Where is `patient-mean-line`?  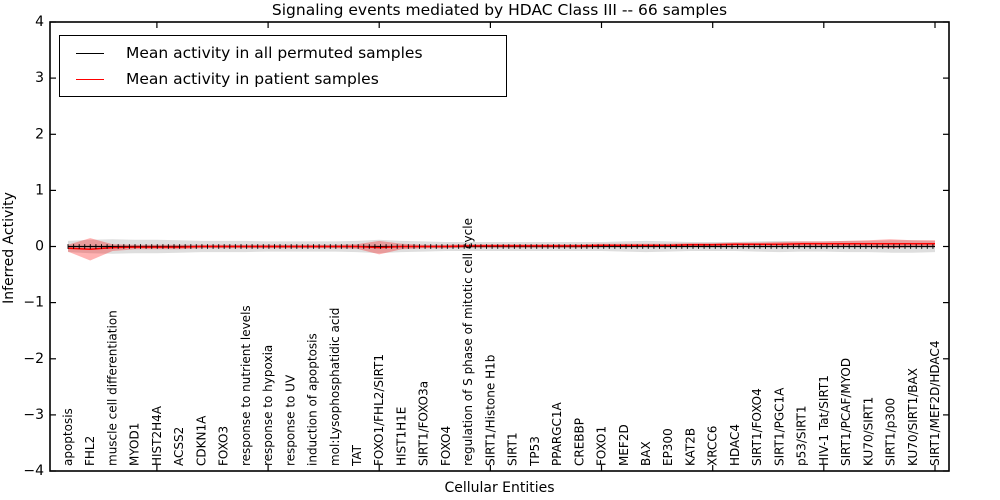 patient-mean-line is located at coordinates (501, 246).